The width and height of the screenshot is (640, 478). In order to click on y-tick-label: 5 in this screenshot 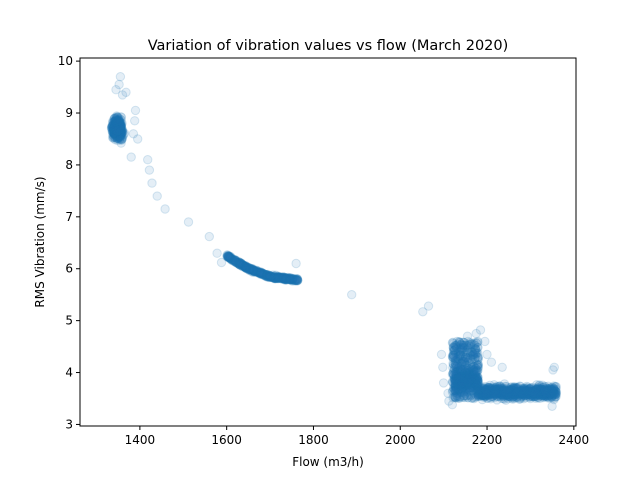, I will do `click(69, 321)`.